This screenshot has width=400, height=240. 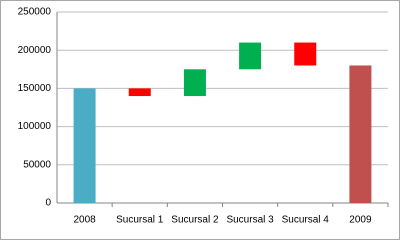 What do you see at coordinates (35, 88) in the screenshot?
I see `y-tick-label: 150000` at bounding box center [35, 88].